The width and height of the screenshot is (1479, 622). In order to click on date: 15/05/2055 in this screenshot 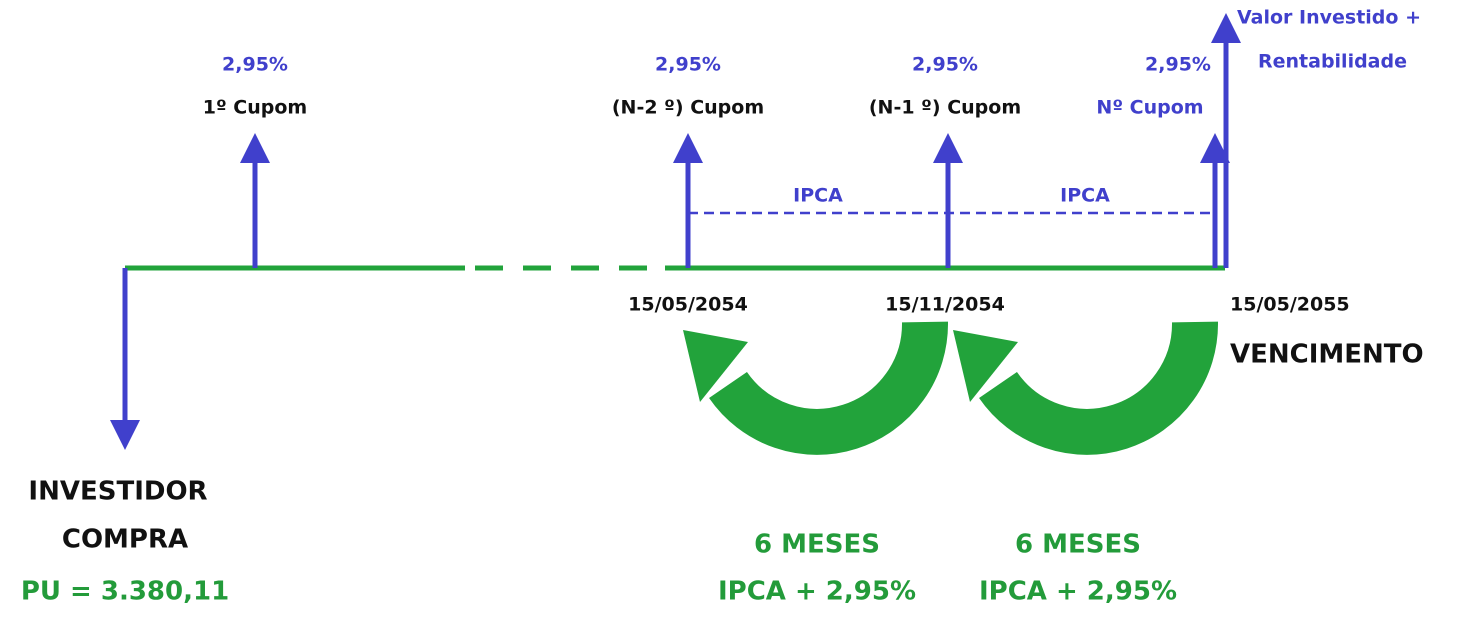, I will do `click(1290, 305)`.